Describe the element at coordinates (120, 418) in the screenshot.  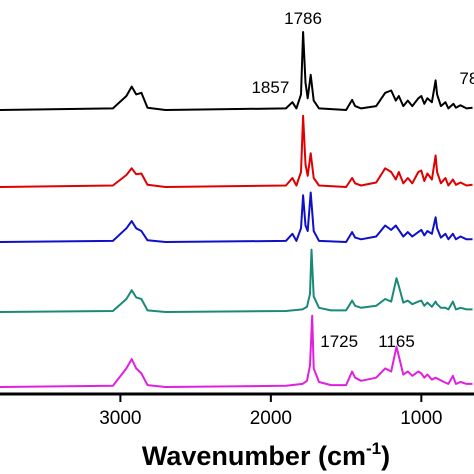
I see `x-tick-label: 3000` at that location.